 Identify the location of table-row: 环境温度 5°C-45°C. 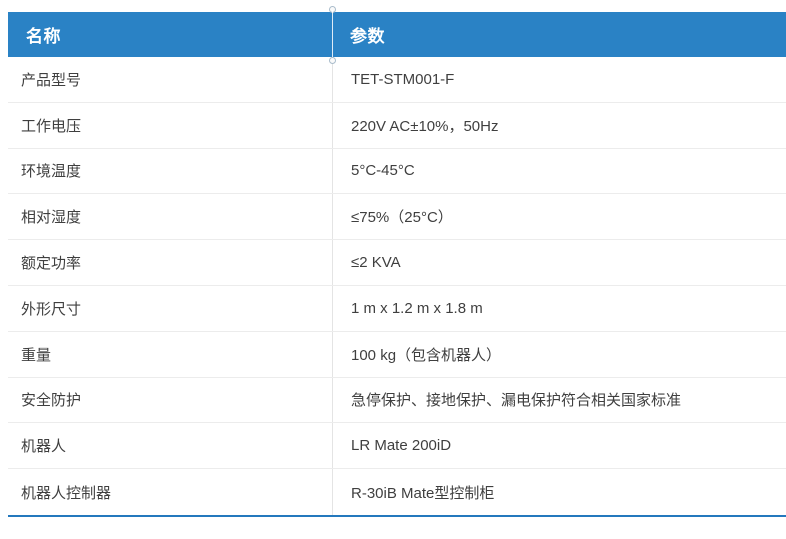
(397, 171).